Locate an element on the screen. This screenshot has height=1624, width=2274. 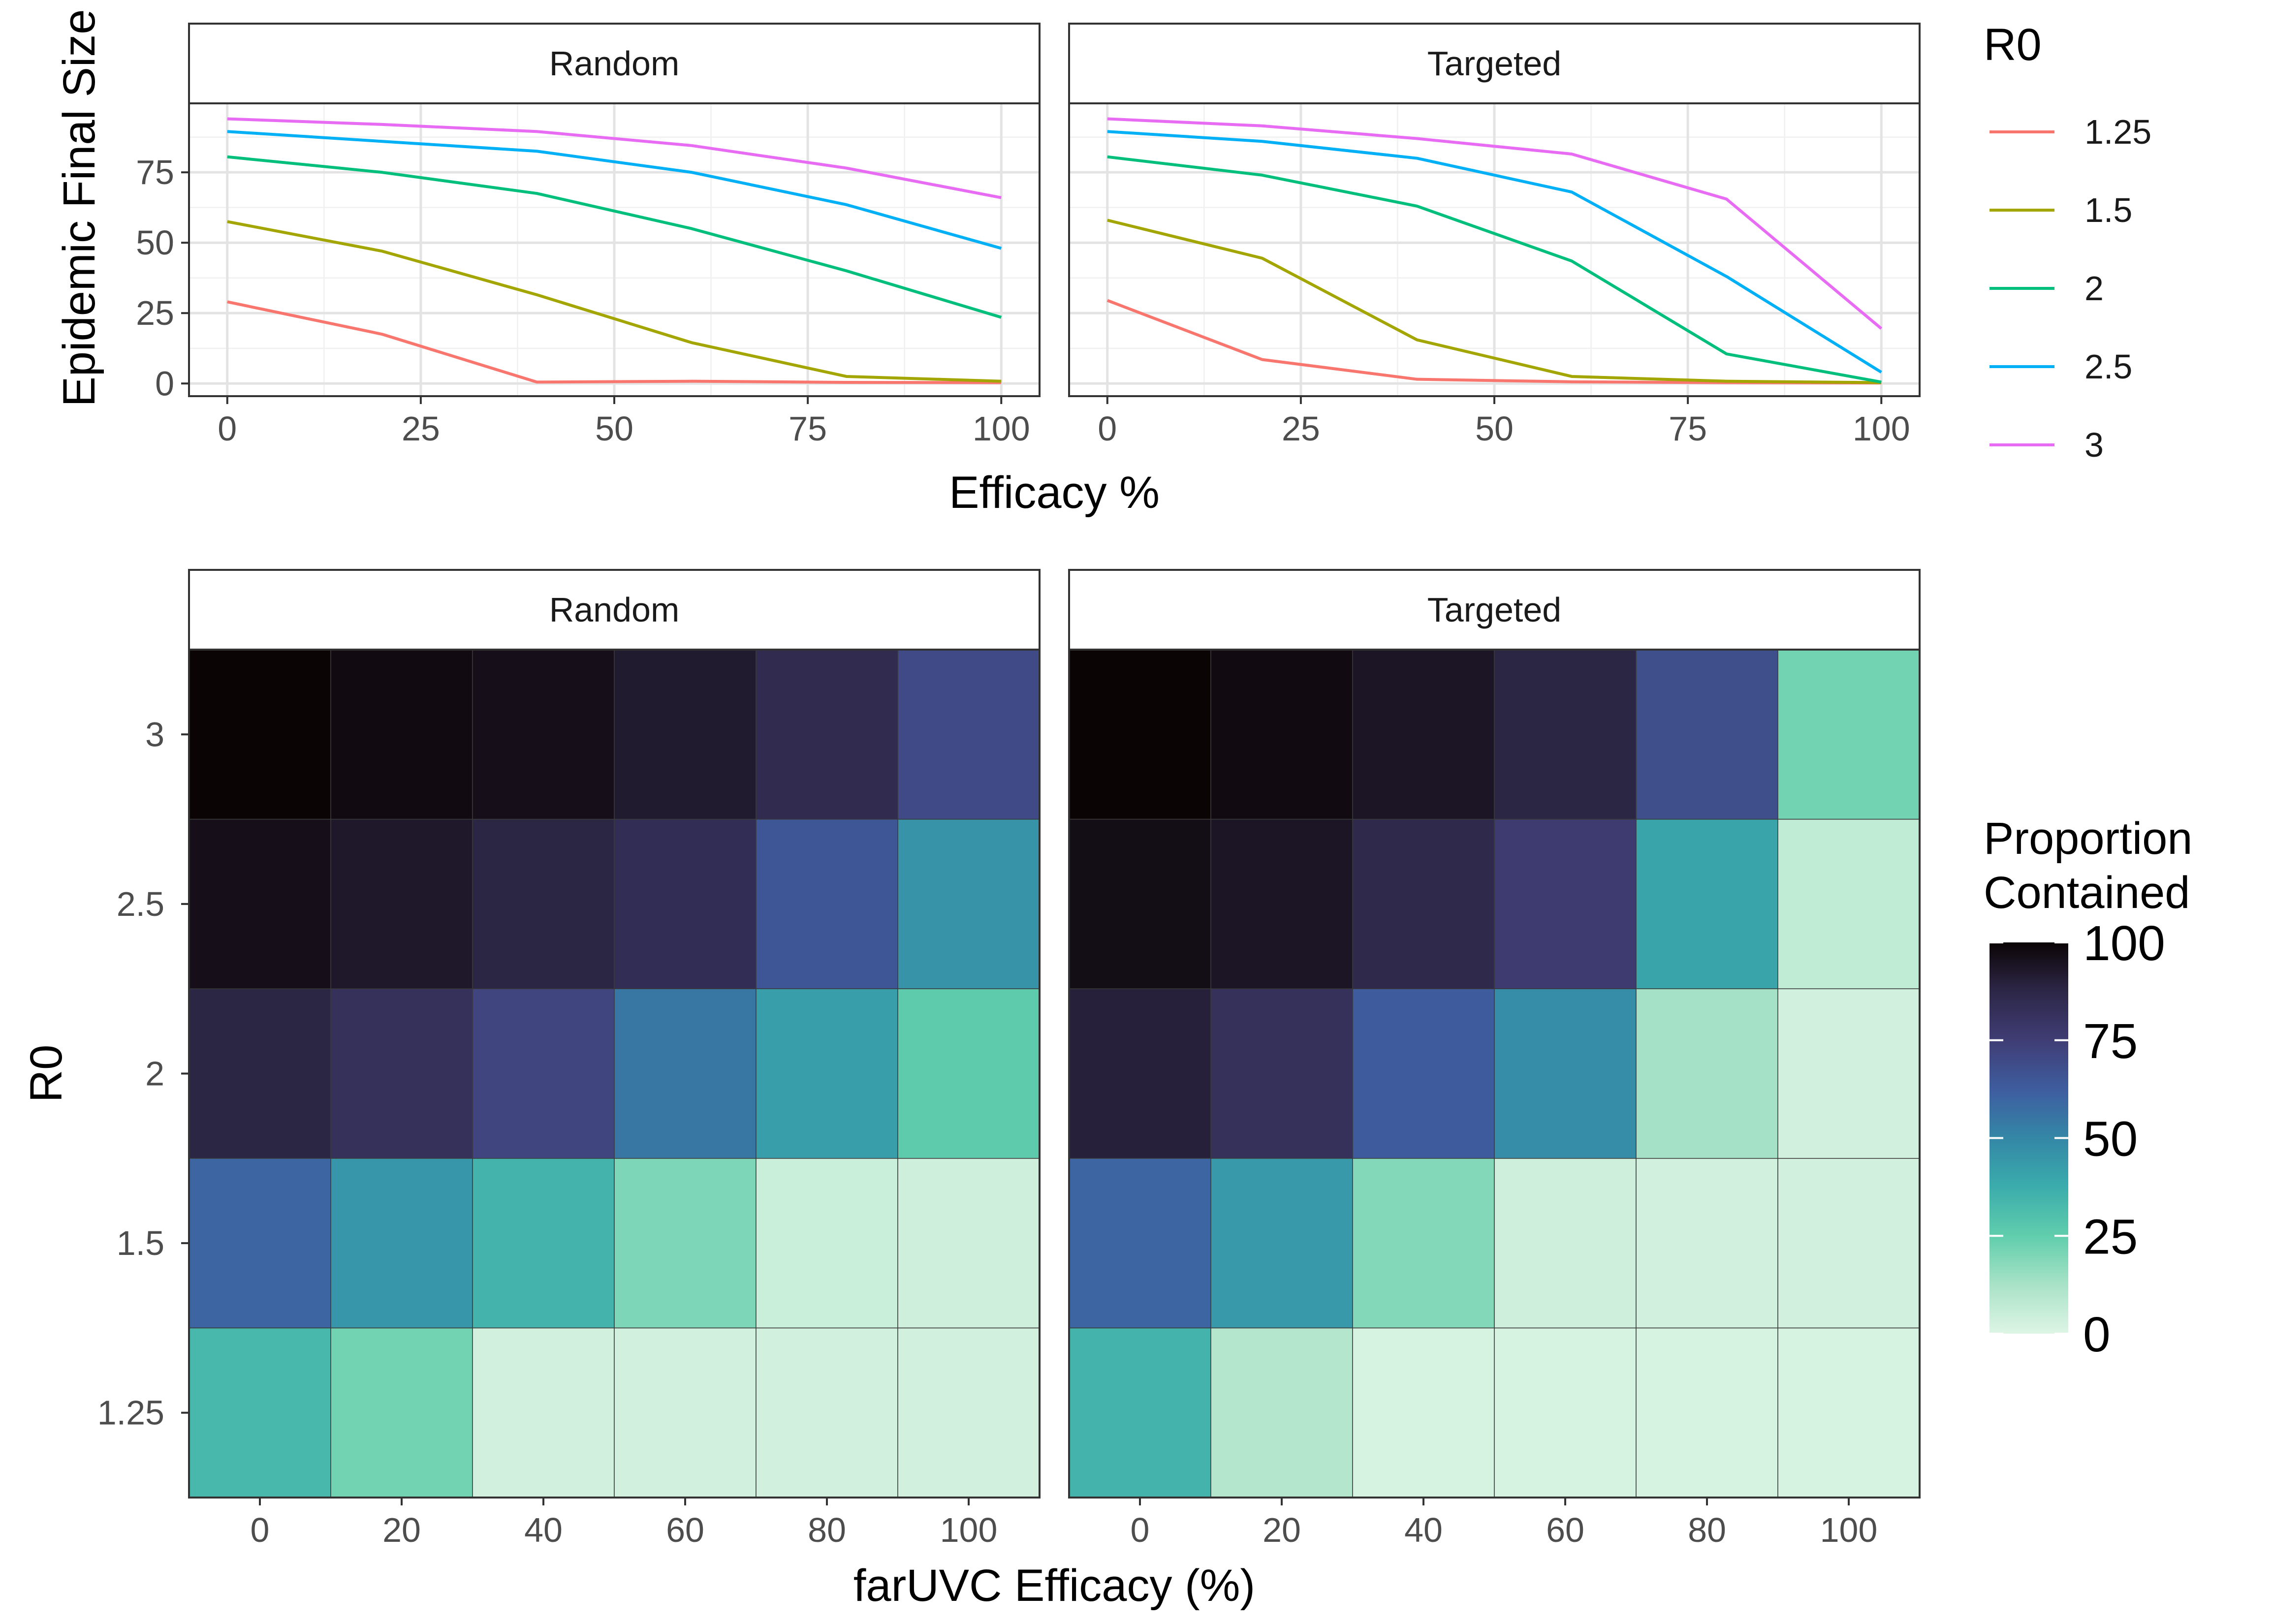
colorbar-title-line1: Proportion is located at coordinates (2088, 838).